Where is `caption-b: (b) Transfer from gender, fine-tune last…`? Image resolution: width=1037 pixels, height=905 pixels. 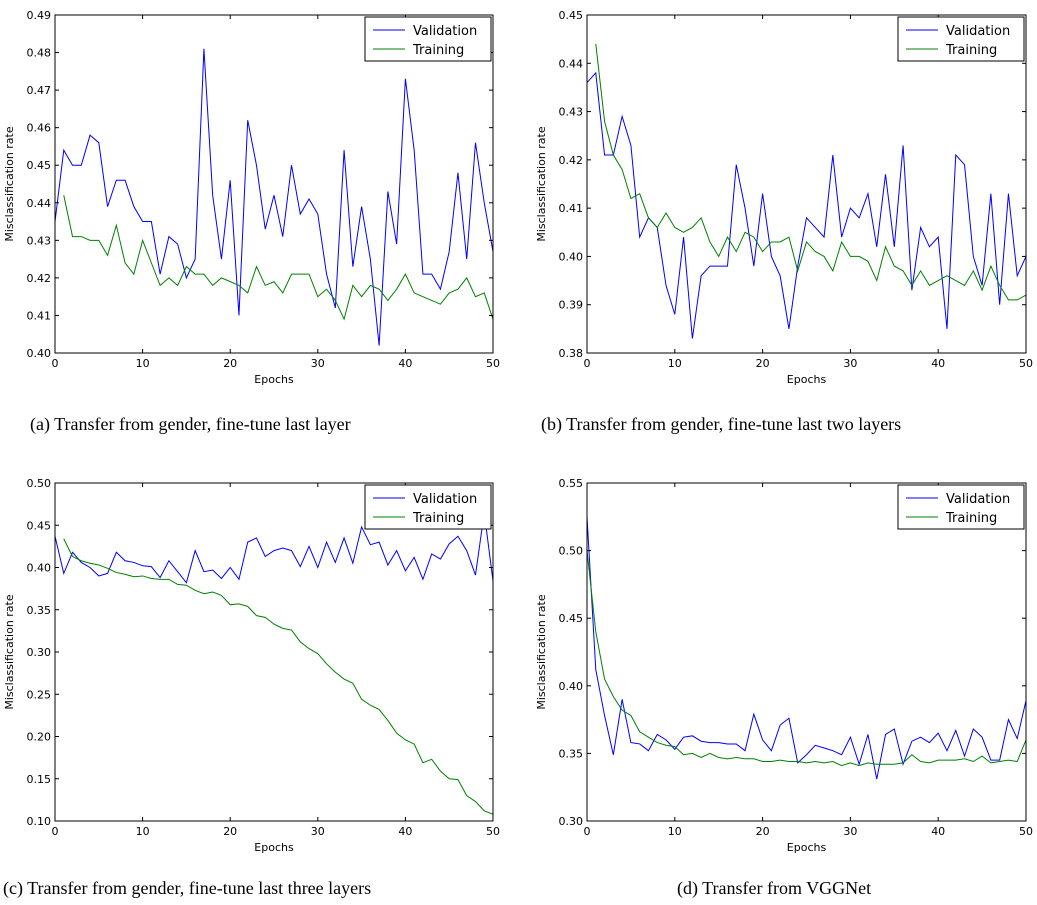
caption-b: (b) Transfer from gender, fine-tune last… is located at coordinates (721, 424).